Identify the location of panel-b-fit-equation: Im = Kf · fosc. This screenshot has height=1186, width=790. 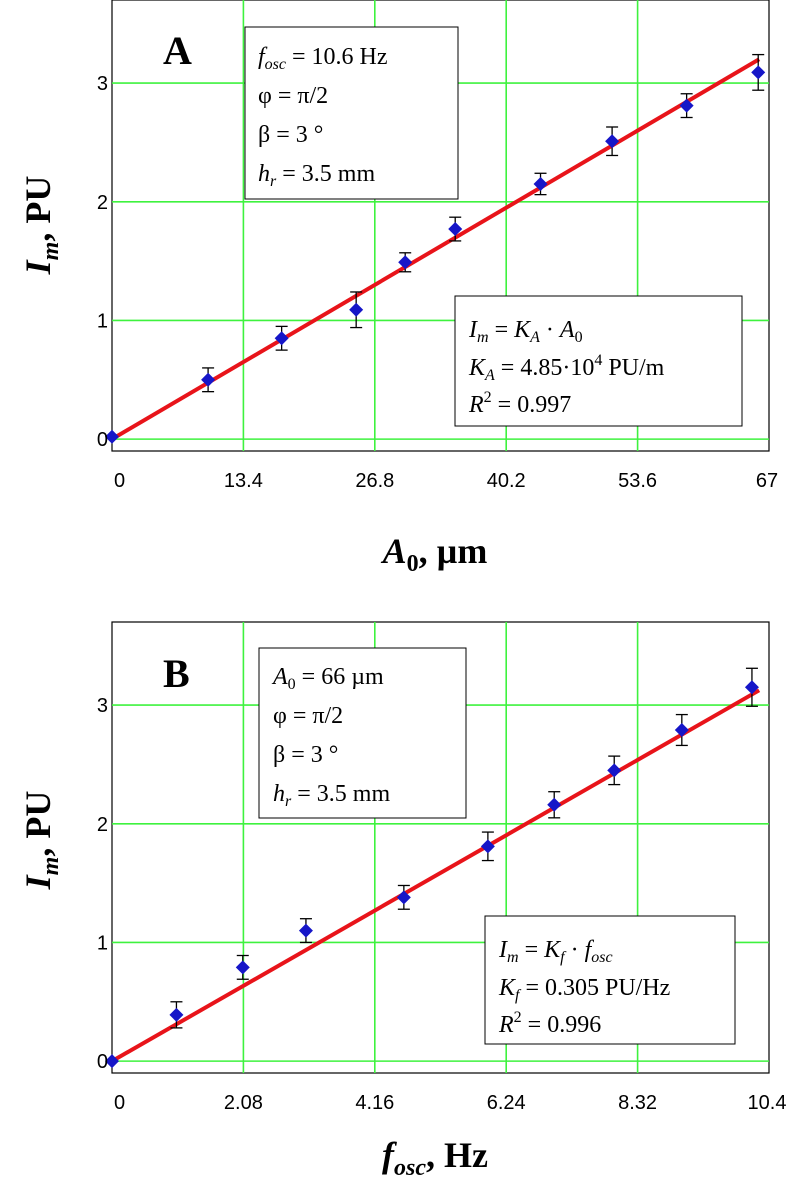
(555, 951).